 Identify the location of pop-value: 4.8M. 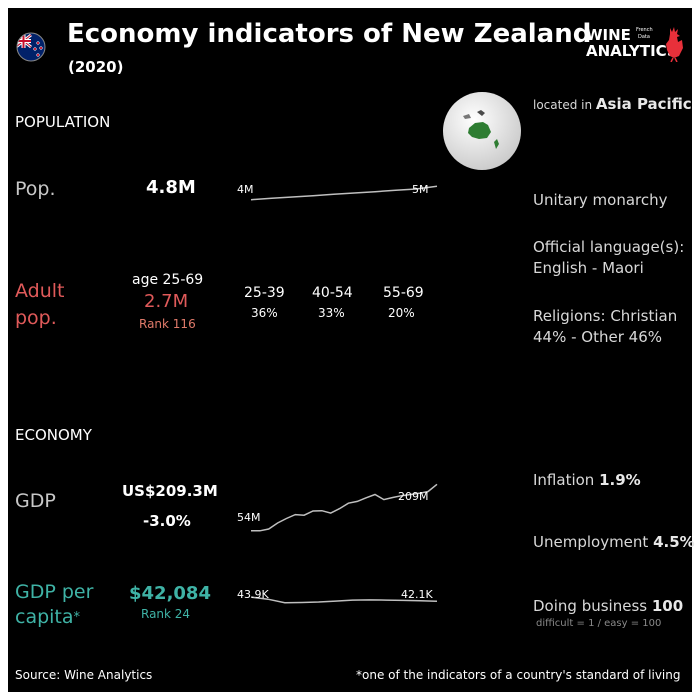
(171, 187).